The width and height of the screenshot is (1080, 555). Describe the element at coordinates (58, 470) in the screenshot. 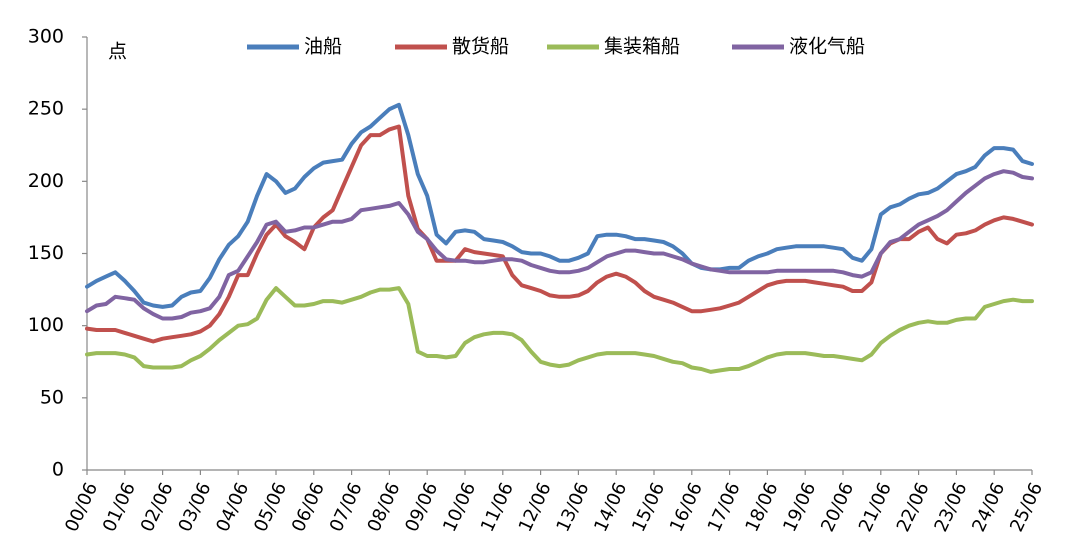

I see `y-tick-label: 0` at that location.